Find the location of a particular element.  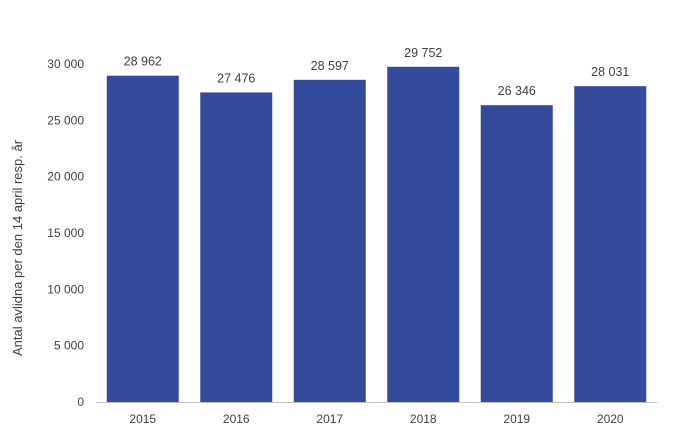

x-tick-label: 2019 is located at coordinates (516, 419).